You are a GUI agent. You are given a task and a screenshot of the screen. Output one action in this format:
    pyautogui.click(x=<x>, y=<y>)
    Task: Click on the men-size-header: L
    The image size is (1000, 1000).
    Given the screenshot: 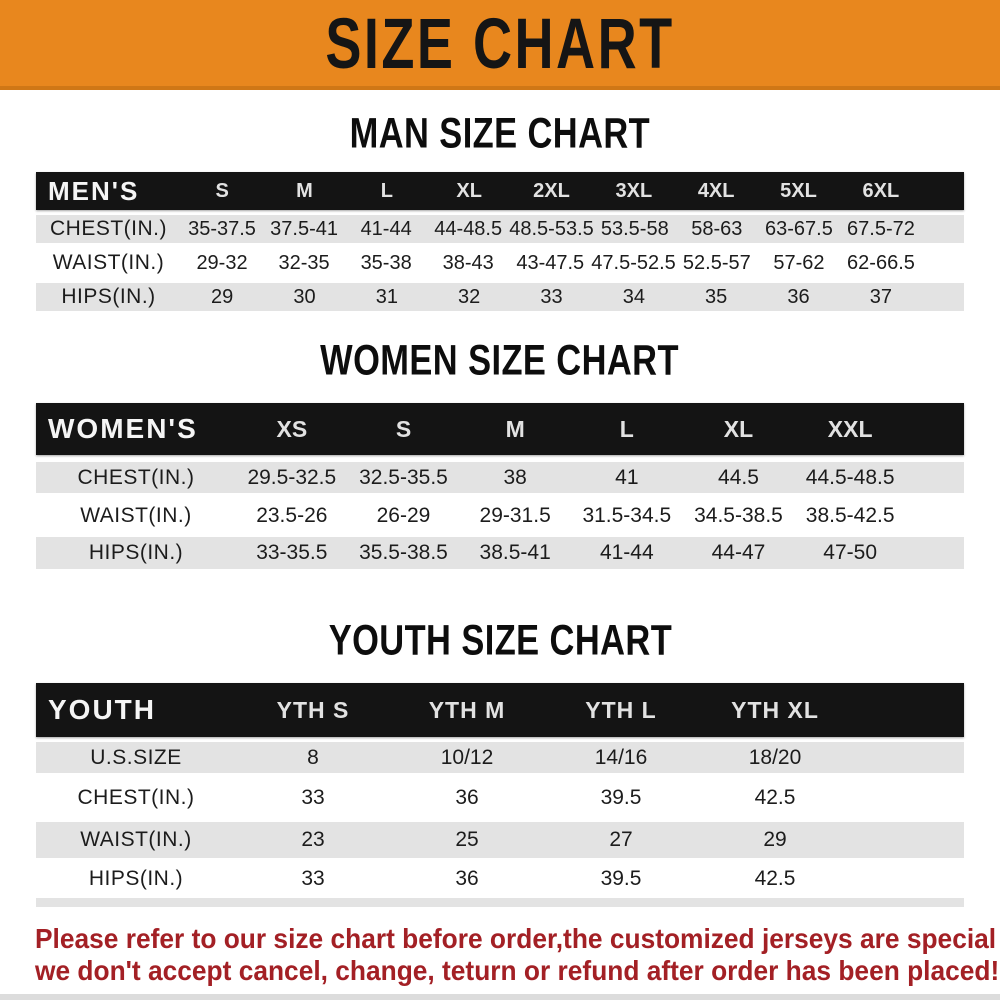 What is the action you would take?
    pyautogui.click(x=386, y=190)
    